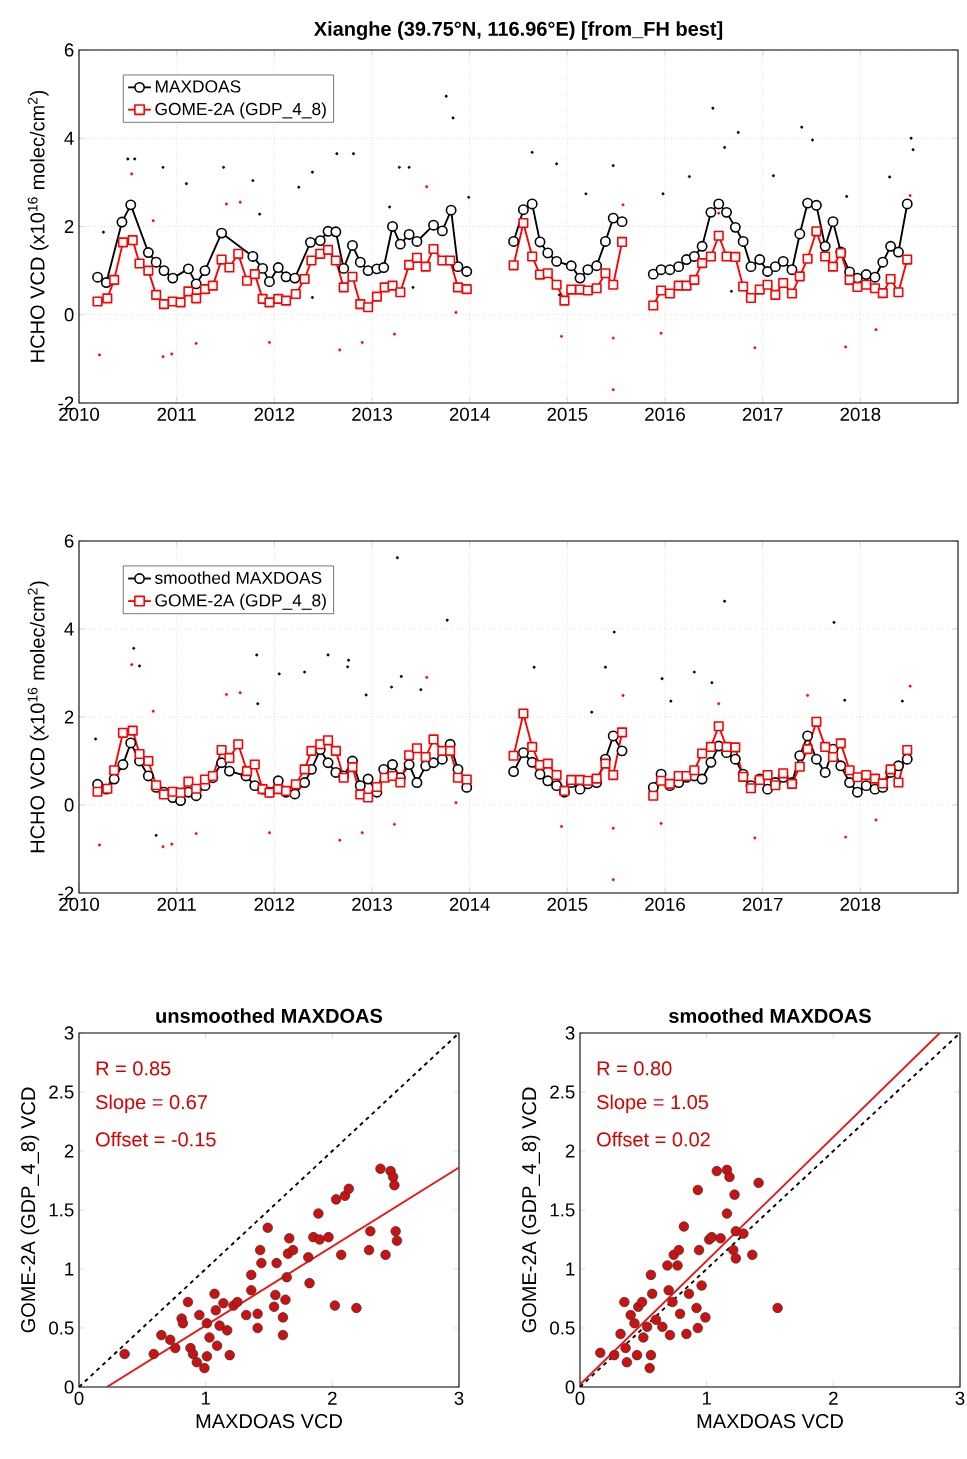  Describe the element at coordinates (238, 577) in the screenshot. I see `legend-label: smoothed MAXDOAS` at that location.